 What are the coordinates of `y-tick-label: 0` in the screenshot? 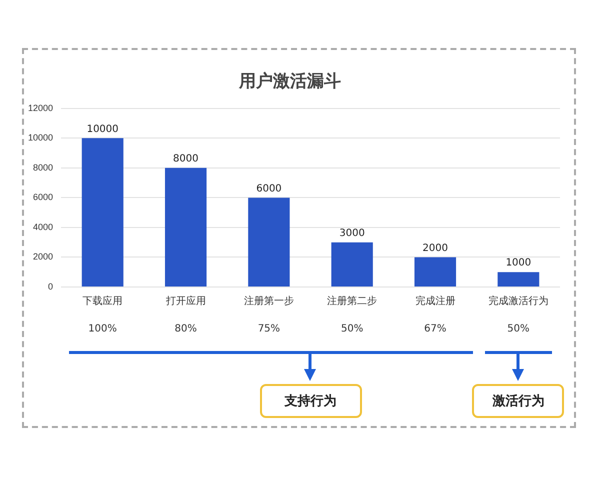 It's located at (51, 286).